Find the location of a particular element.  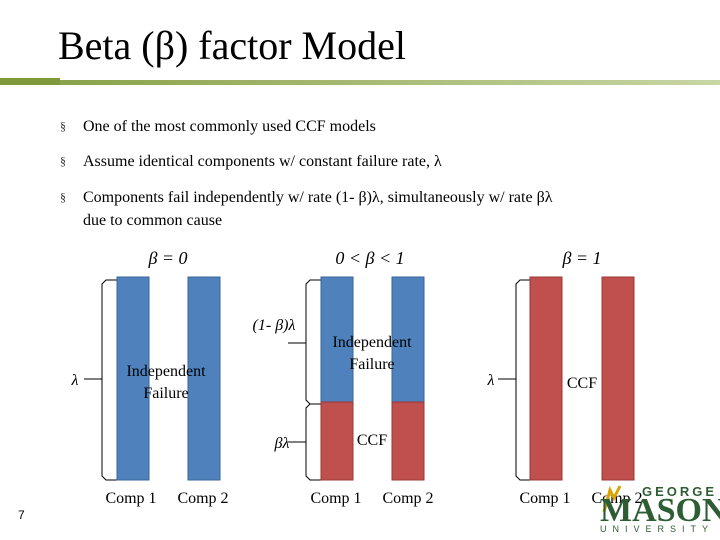

panel3-comp1-bar is located at coordinates (546, 378).